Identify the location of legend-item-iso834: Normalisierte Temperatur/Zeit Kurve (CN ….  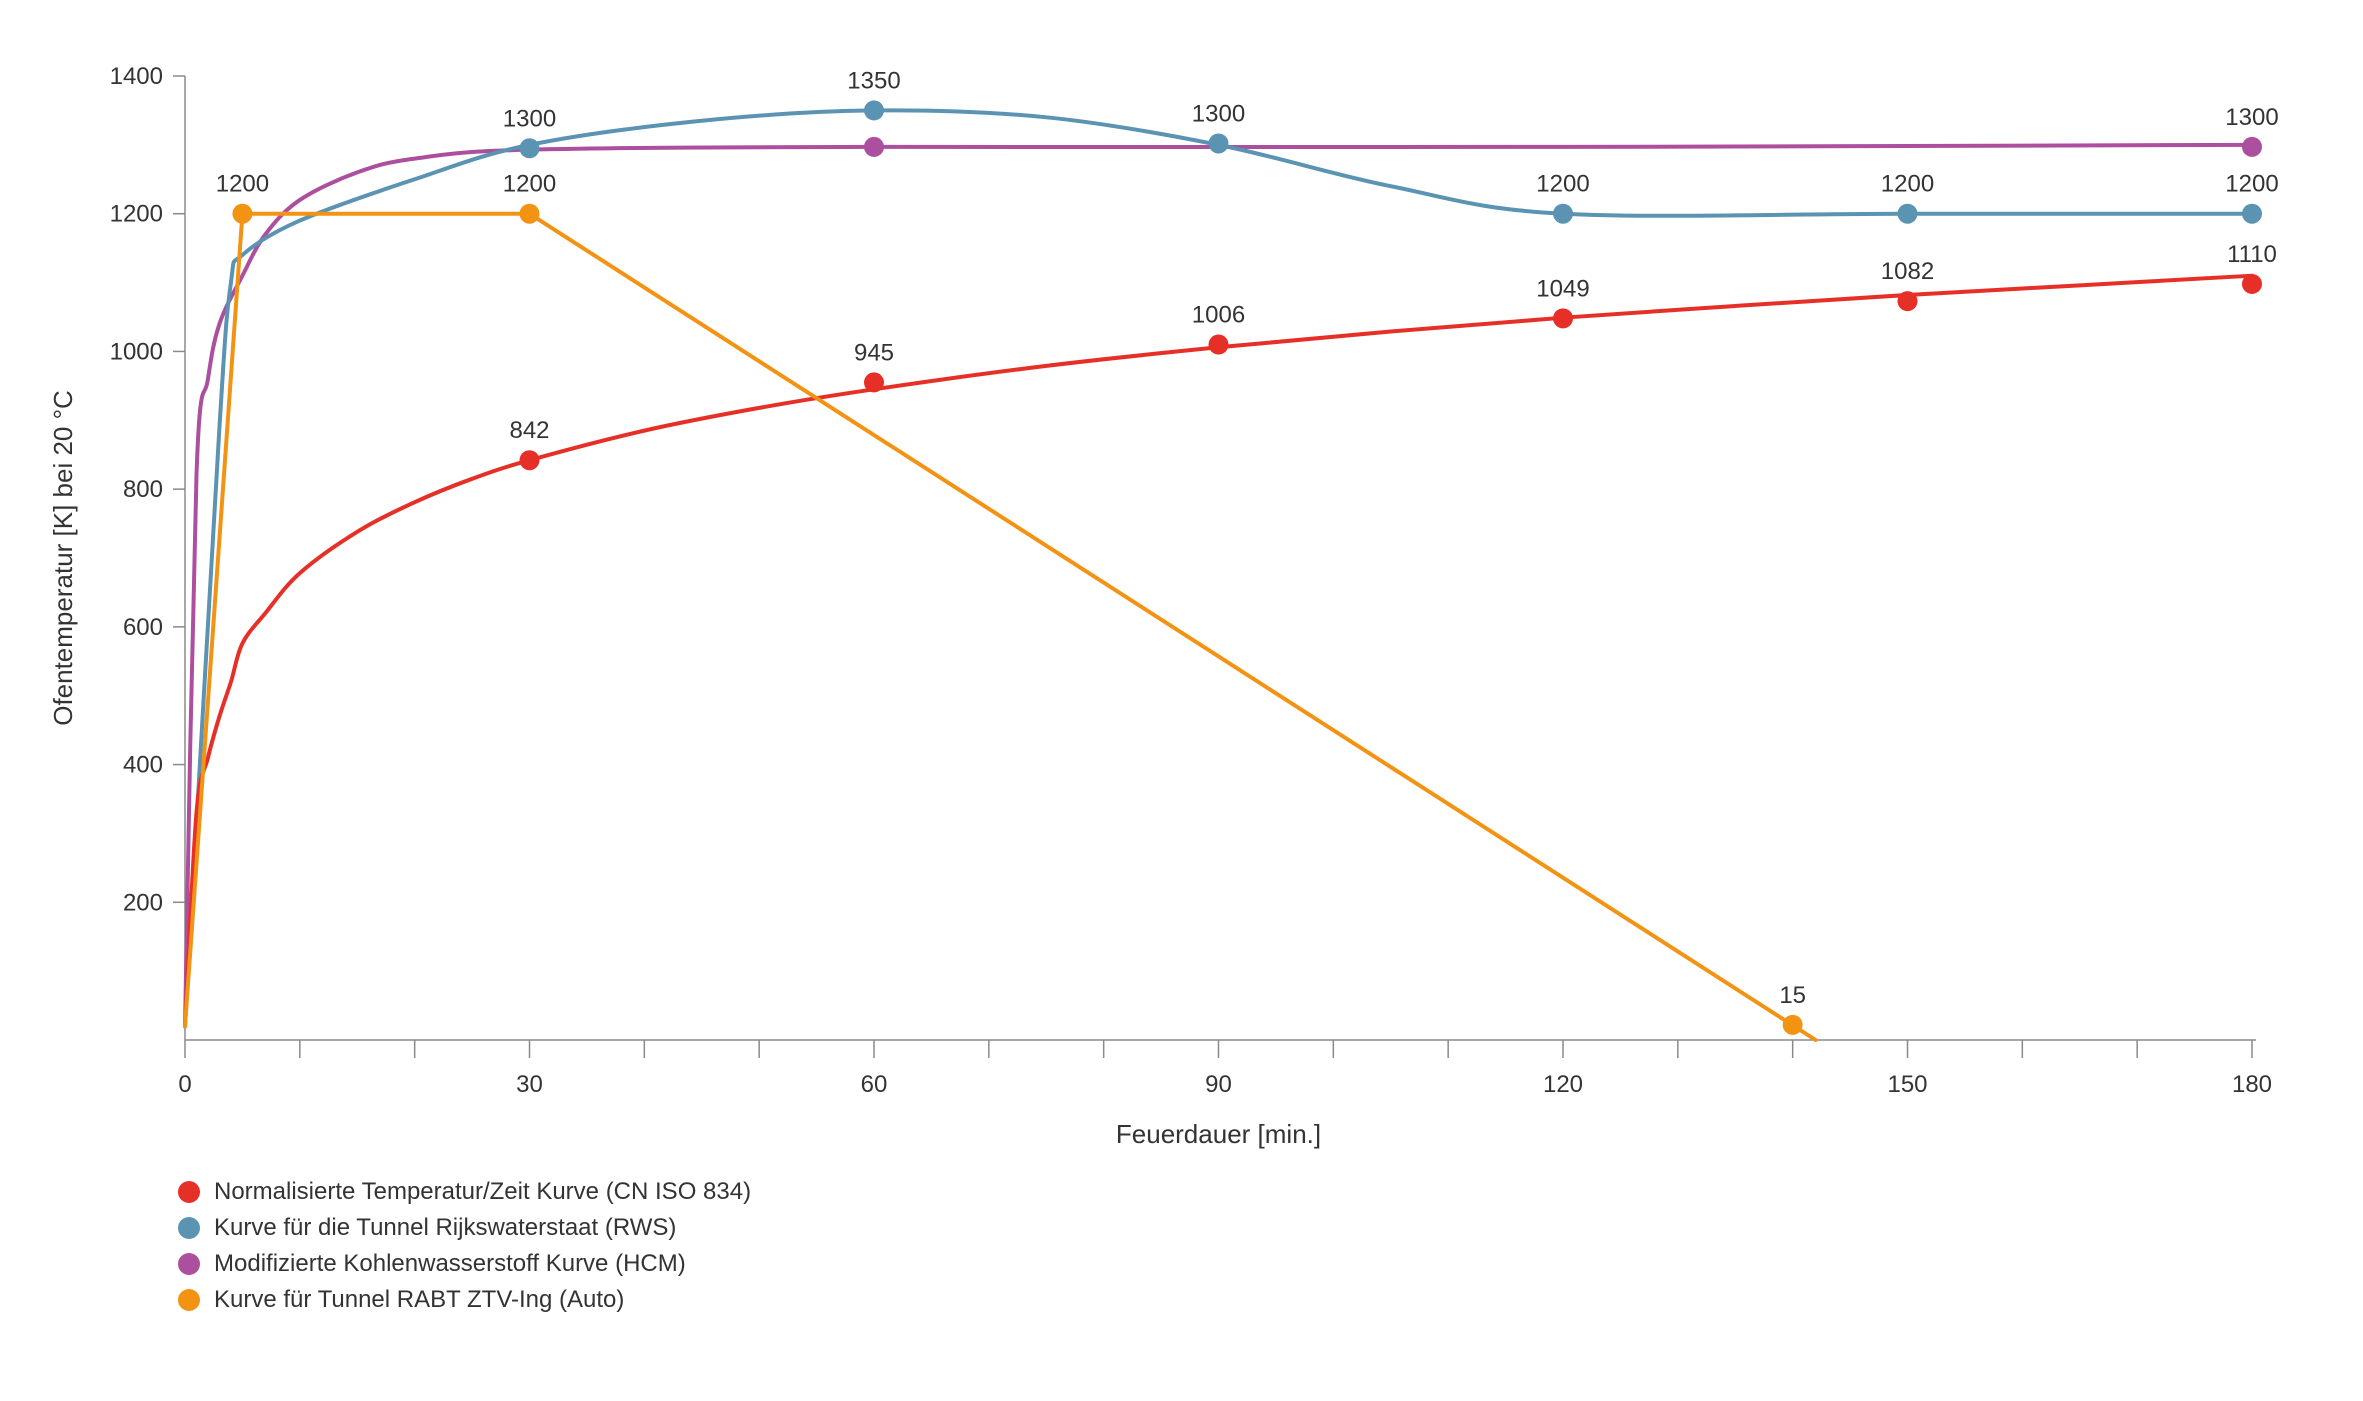
(464, 1192).